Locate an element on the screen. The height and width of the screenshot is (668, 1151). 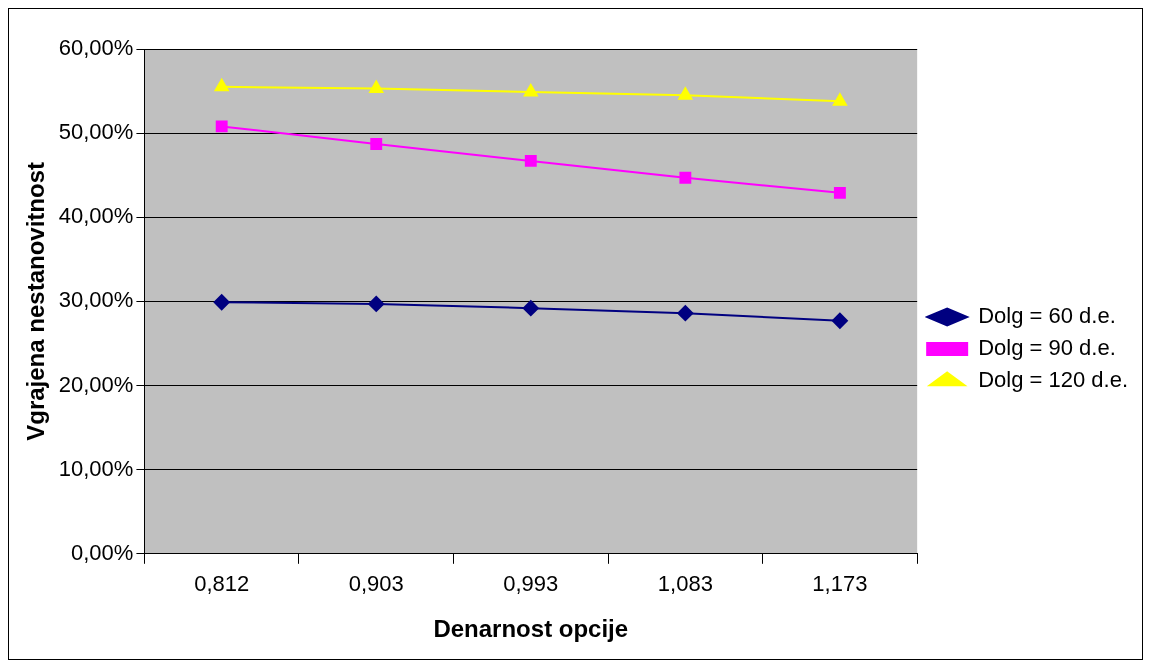
y-tick-label: 40,00% is located at coordinates (96, 216).